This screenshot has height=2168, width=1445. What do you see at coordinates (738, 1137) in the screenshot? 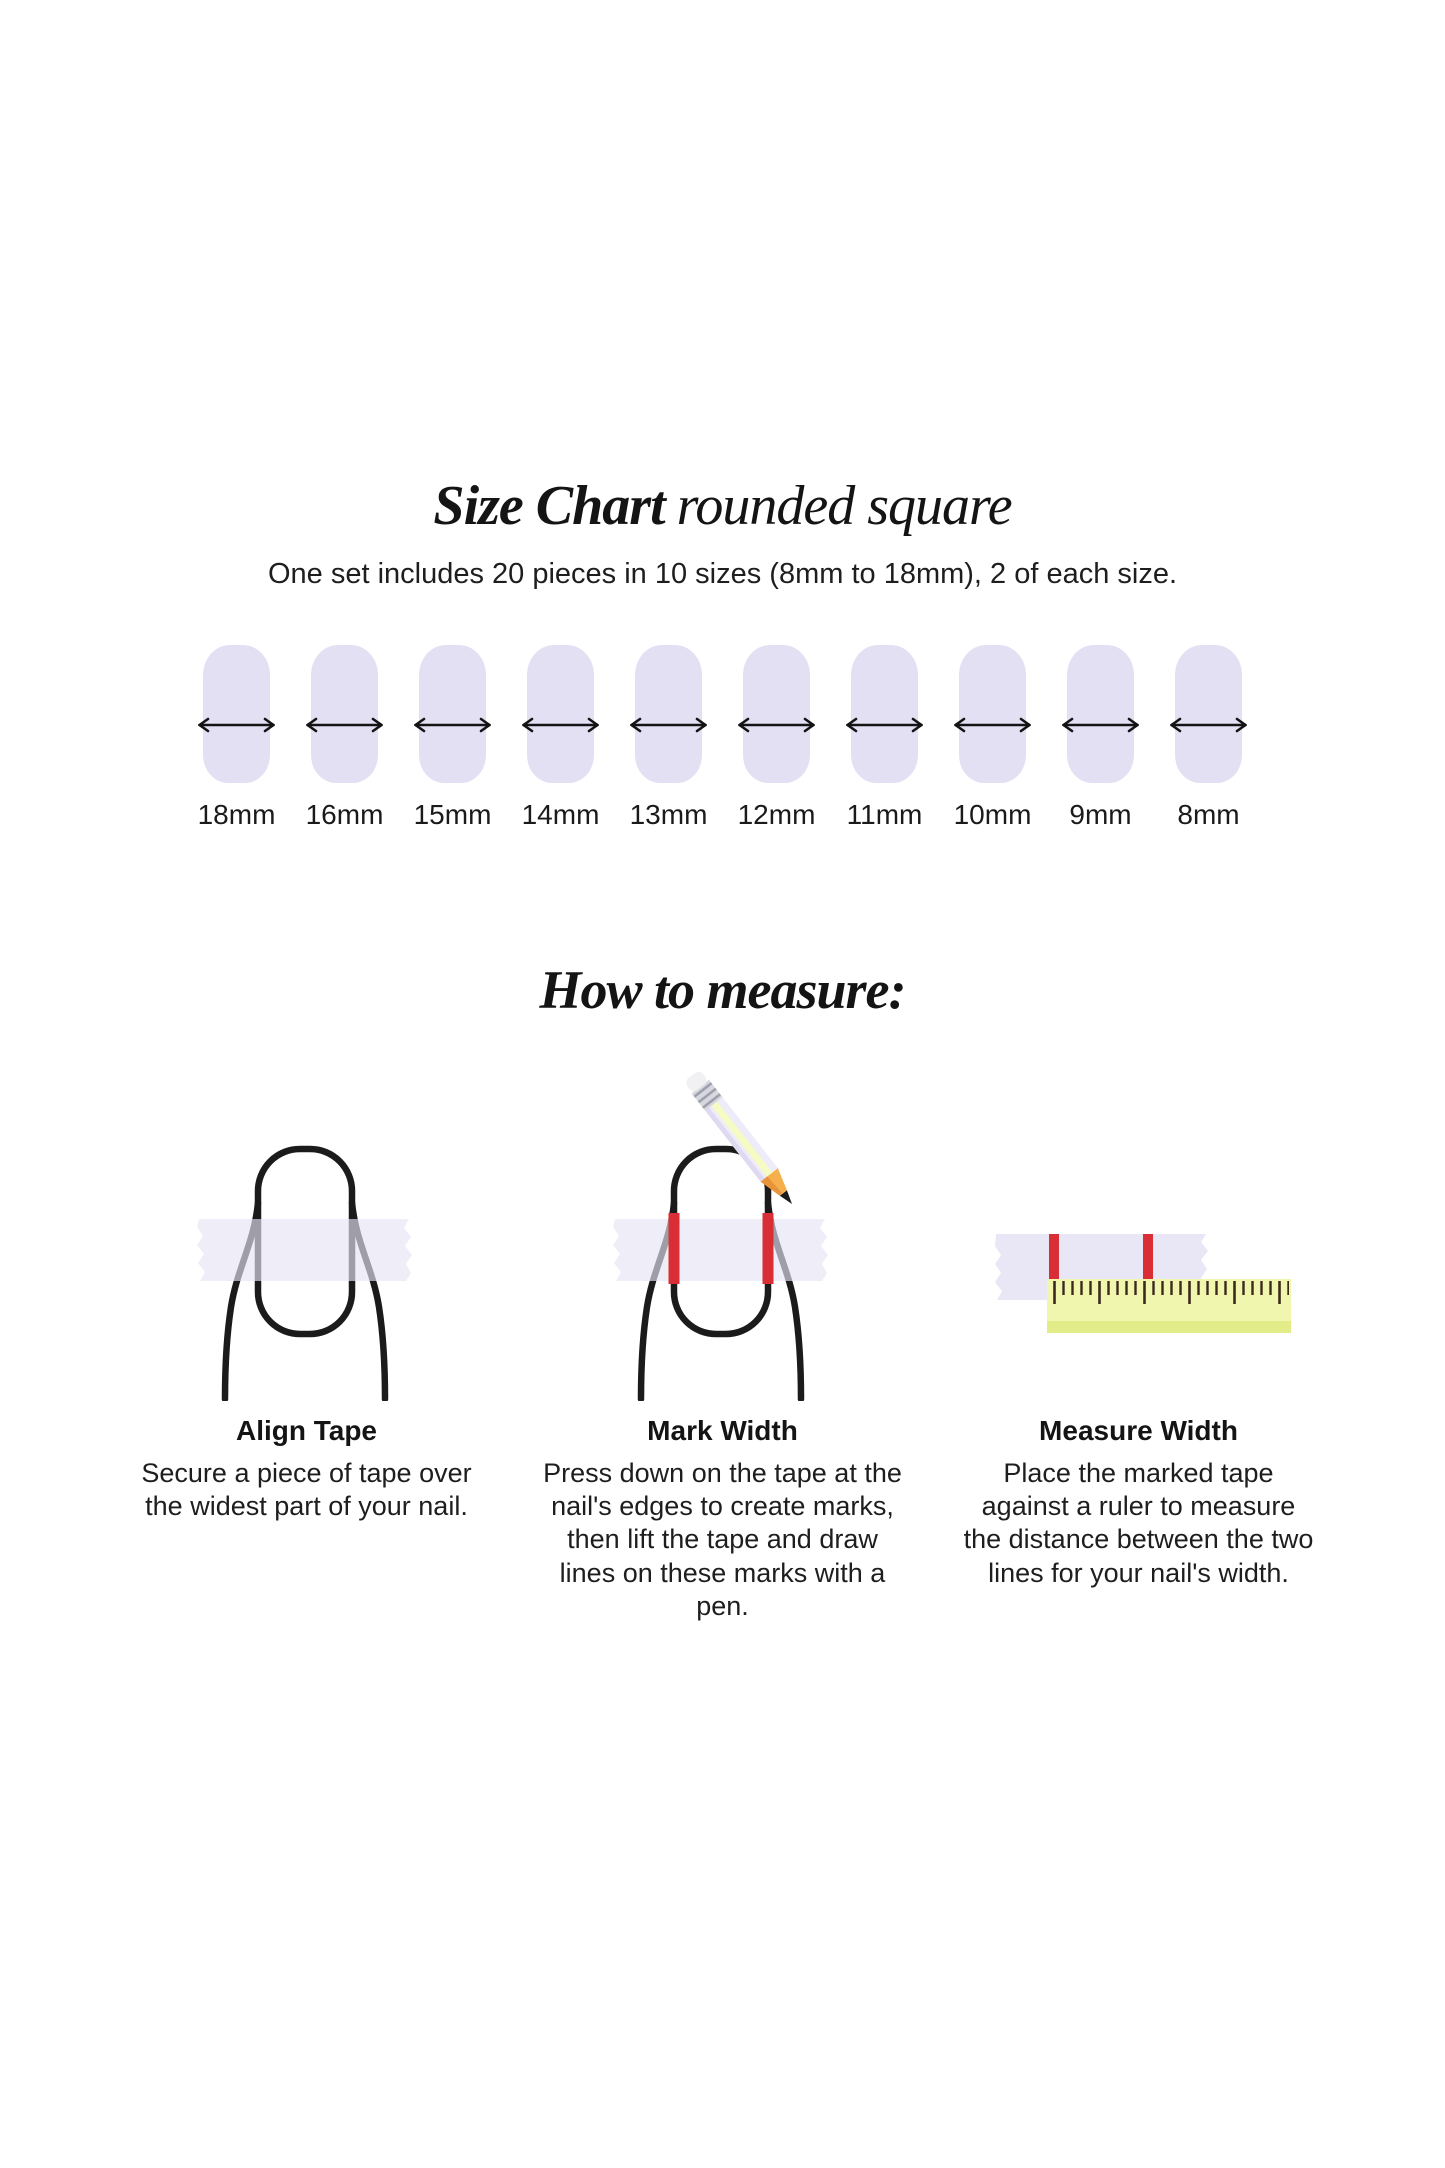
I see `pencil-icon` at bounding box center [738, 1137].